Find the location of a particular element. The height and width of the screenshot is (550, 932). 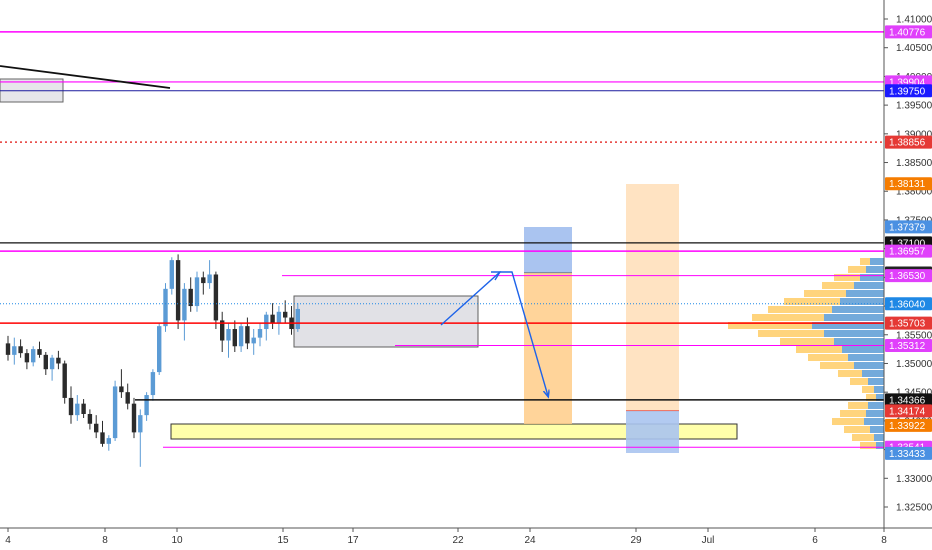

price-badge: 1.36040 is located at coordinates (908, 304).